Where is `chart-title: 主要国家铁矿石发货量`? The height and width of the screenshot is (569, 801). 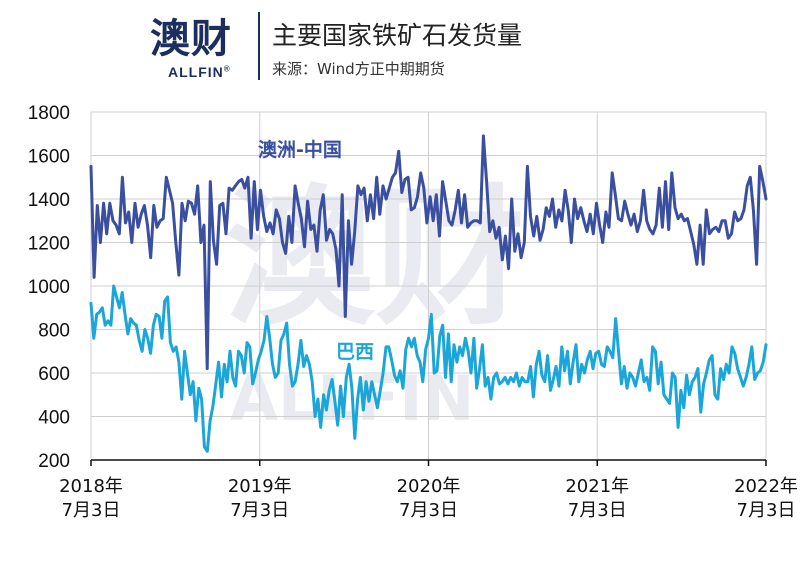 chart-title: 主要国家铁矿石发货量 is located at coordinates (397, 35).